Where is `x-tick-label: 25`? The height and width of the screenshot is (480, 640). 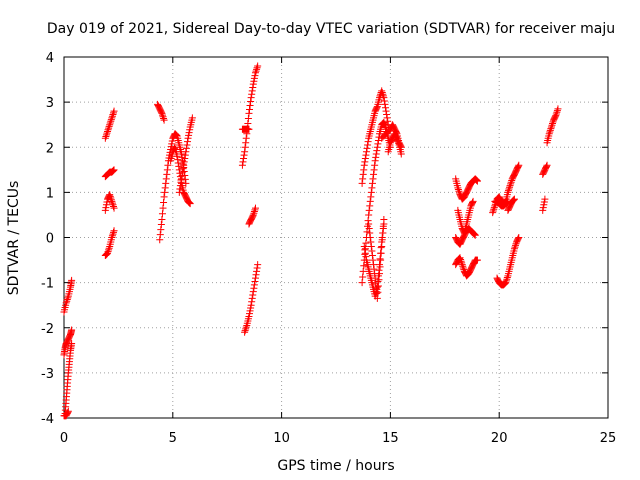
x-tick-label: 25 is located at coordinates (608, 438).